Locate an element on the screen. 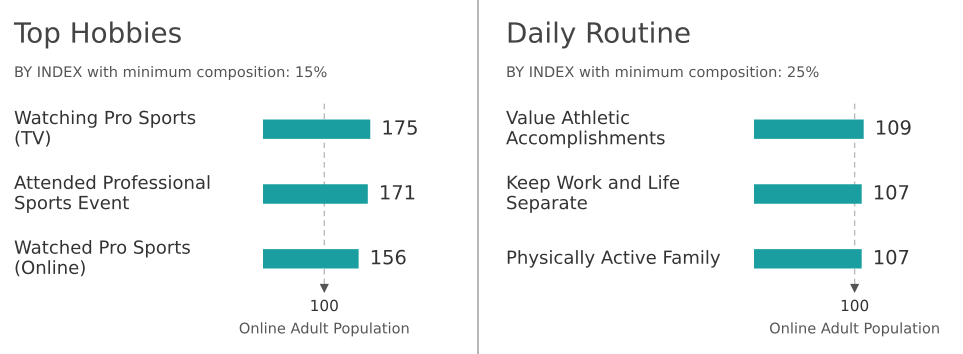 This screenshot has width=963, height=354. data-label: 156 is located at coordinates (389, 257).